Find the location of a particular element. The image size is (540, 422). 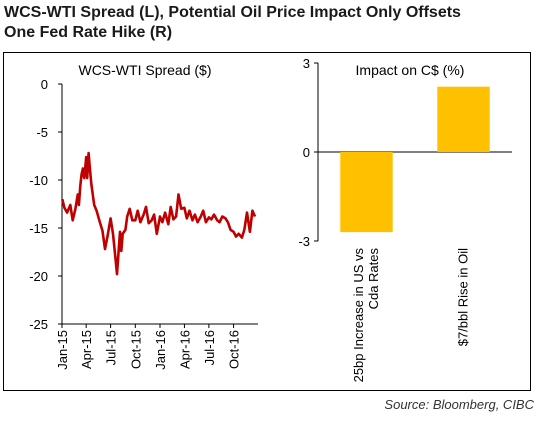

left-x-tick-label: Jul-15 is located at coordinates (111, 347).